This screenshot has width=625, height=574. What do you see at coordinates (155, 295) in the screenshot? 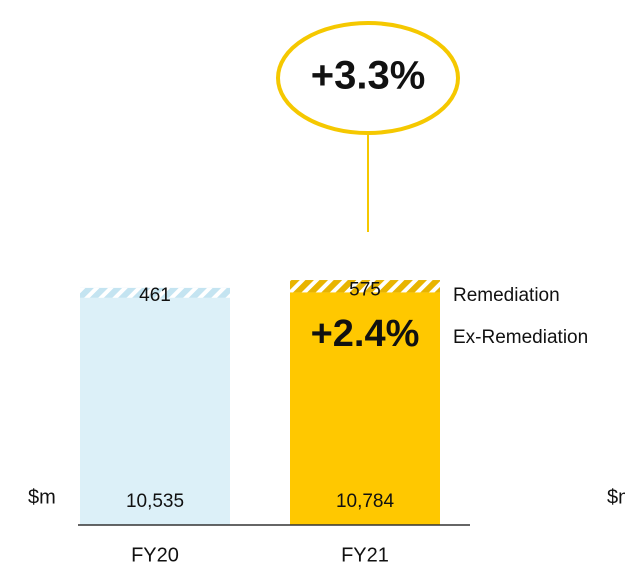
I see `value-label: 461` at bounding box center [155, 295].